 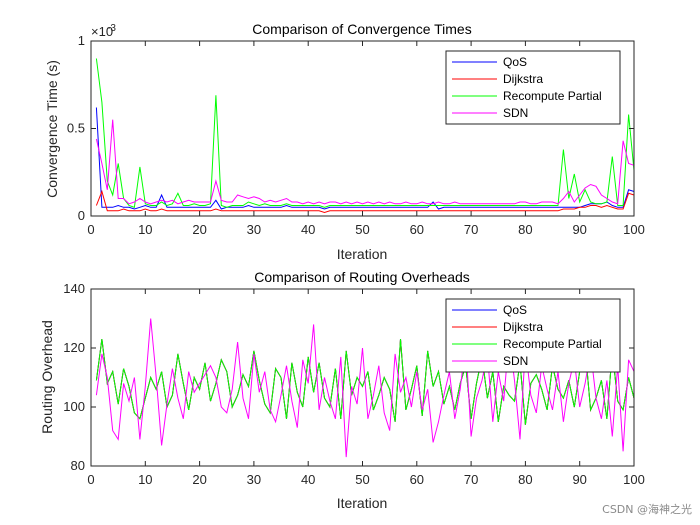 I want to click on y-tick-label: 0.5, so click(x=76, y=128).